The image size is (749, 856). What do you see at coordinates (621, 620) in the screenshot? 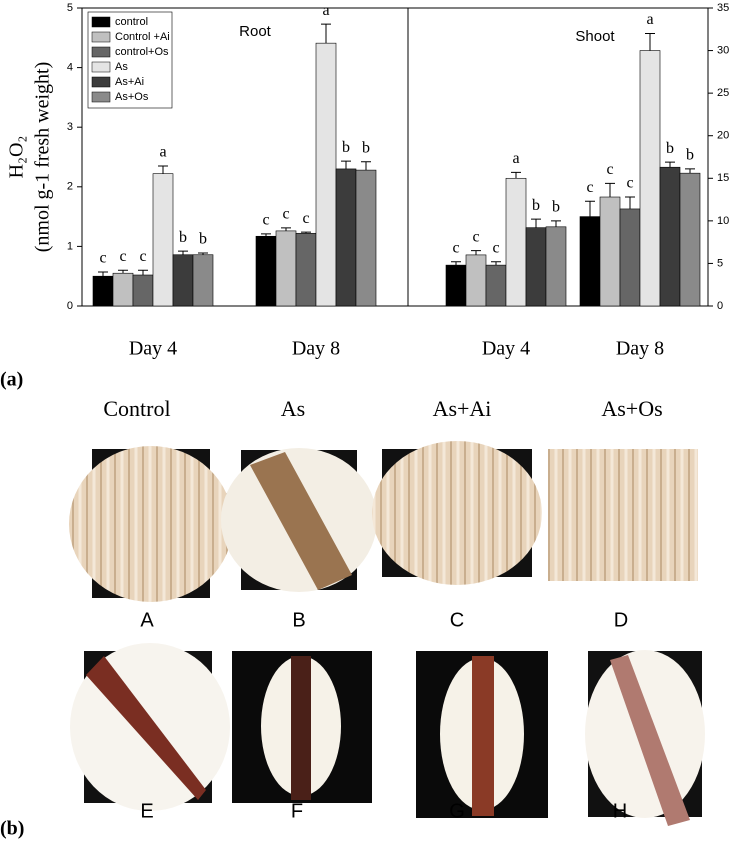
I see `image-label: D` at bounding box center [621, 620].